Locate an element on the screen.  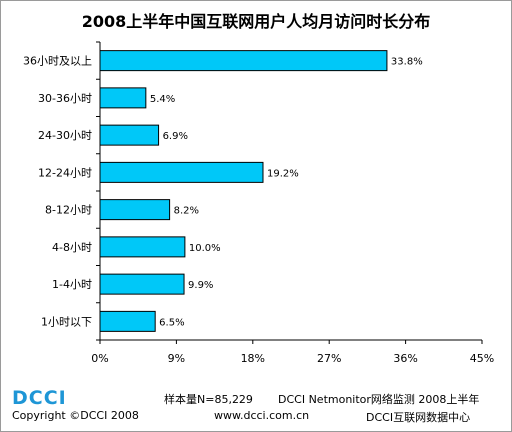
category-label: 36小时及以上 is located at coordinates (57, 61).